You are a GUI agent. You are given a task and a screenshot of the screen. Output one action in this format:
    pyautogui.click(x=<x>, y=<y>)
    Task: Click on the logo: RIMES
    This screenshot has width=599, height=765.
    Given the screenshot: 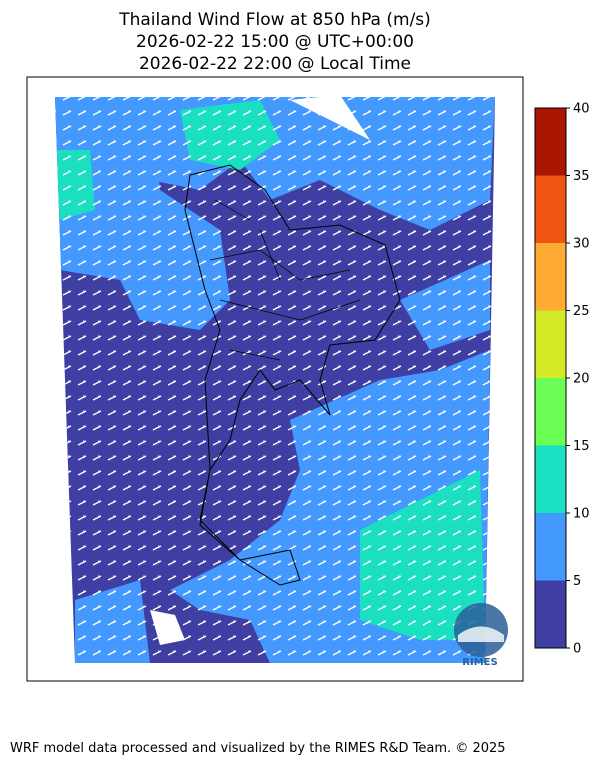 What is the action you would take?
    pyautogui.click(x=481, y=635)
    